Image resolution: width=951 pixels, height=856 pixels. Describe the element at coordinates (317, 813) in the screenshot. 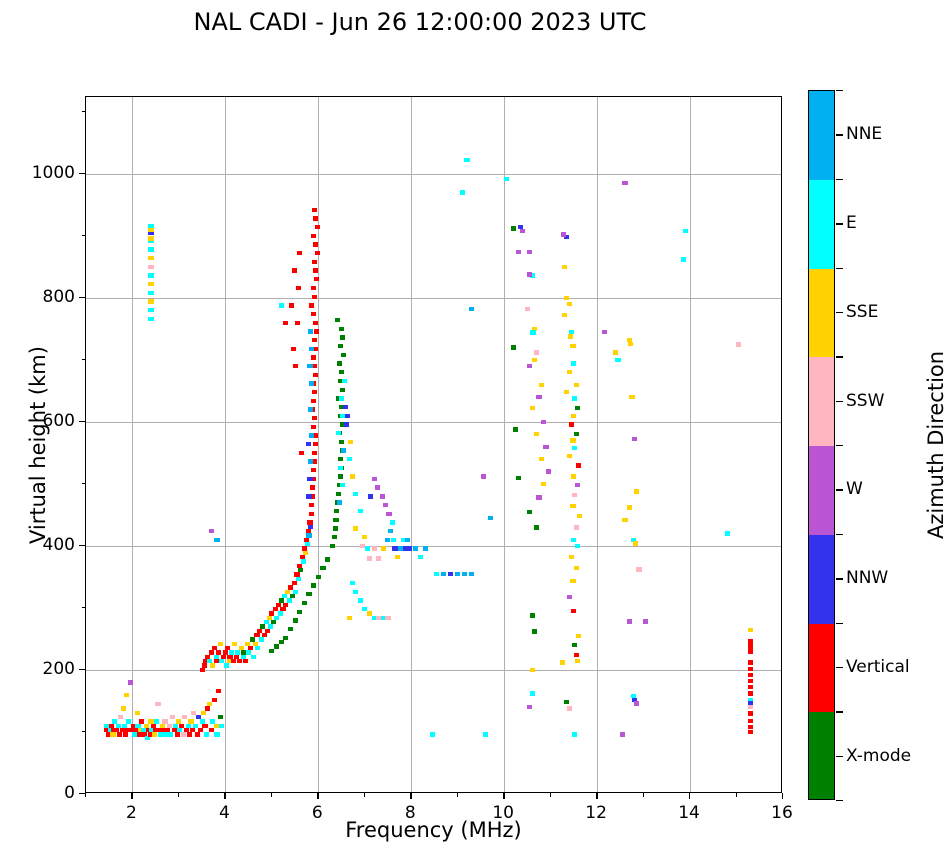

I see `x-tick-label: 6` at that location.